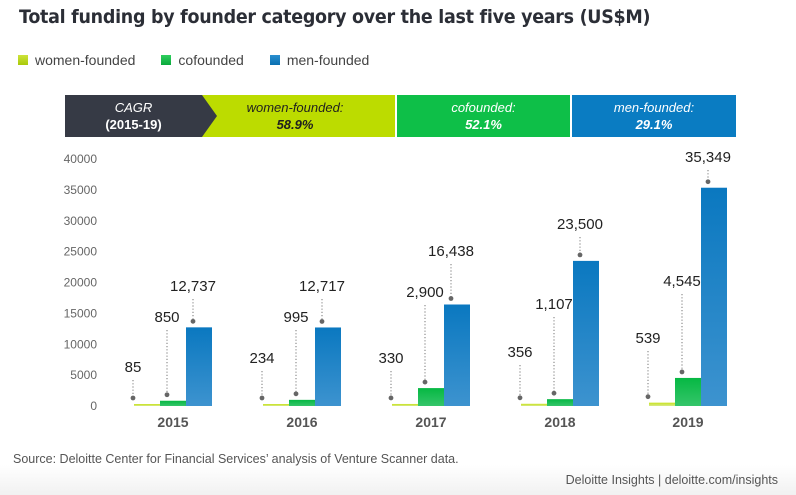  Describe the element at coordinates (431, 397) in the screenshot. I see `bar-cofounded-2017` at that location.